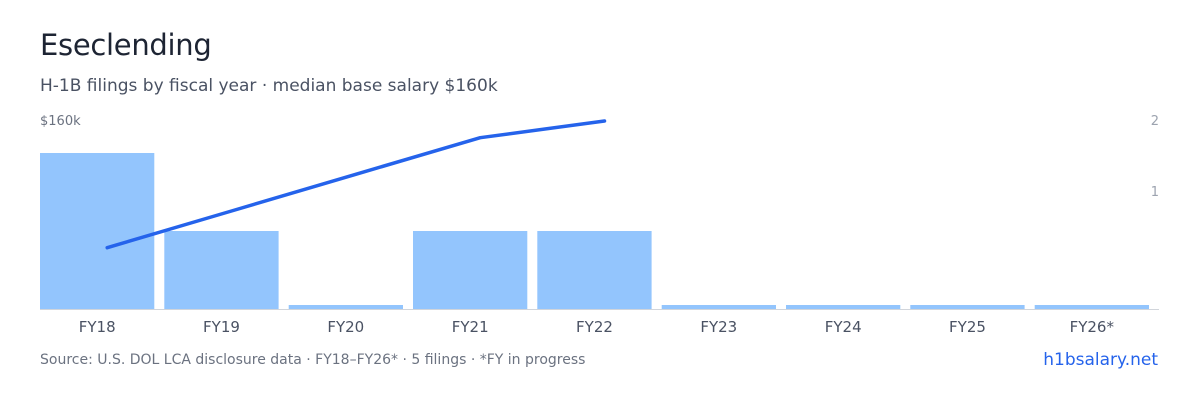 The image size is (1200, 400). I want to click on bar-fy22, so click(594, 270).